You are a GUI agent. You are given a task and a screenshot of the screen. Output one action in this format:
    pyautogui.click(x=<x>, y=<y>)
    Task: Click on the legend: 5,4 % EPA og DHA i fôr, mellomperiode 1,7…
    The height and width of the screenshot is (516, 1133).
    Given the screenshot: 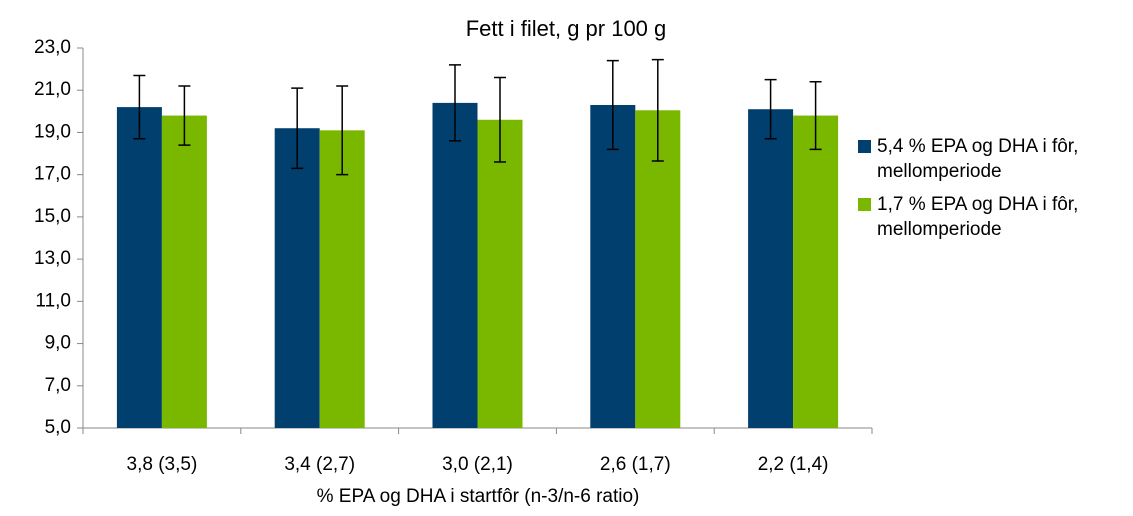 What is the action you would take?
    pyautogui.click(x=993, y=192)
    